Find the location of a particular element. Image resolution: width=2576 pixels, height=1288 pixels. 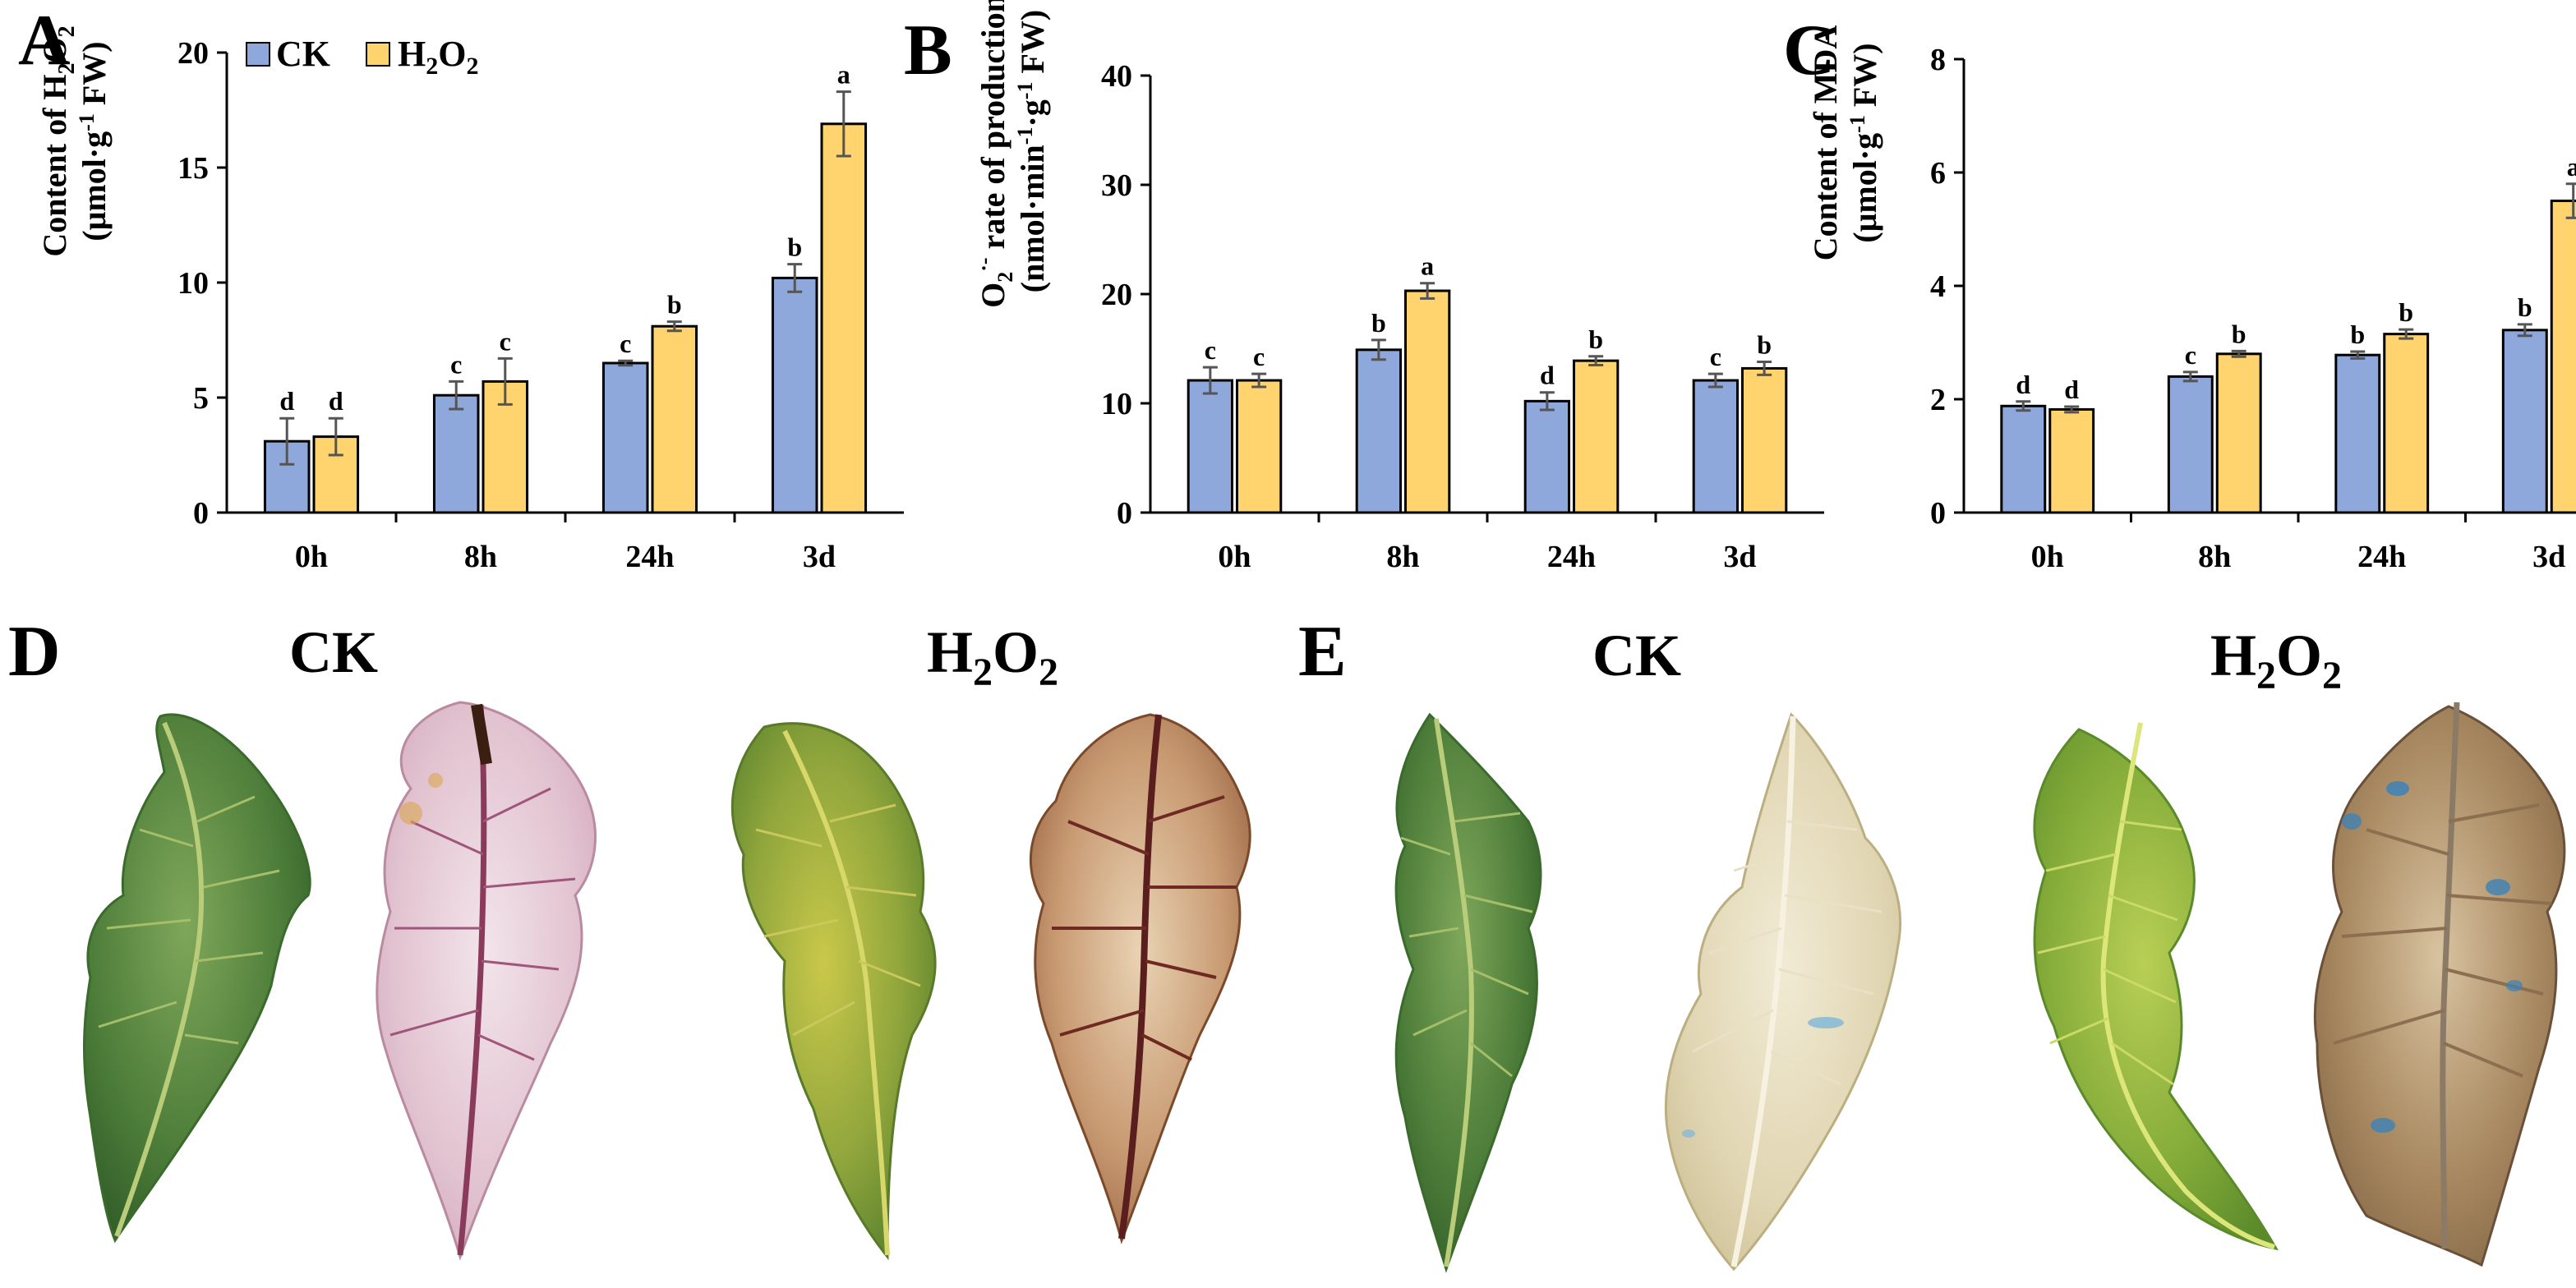

legend-h2o2-sub1: 2 is located at coordinates (432, 66).